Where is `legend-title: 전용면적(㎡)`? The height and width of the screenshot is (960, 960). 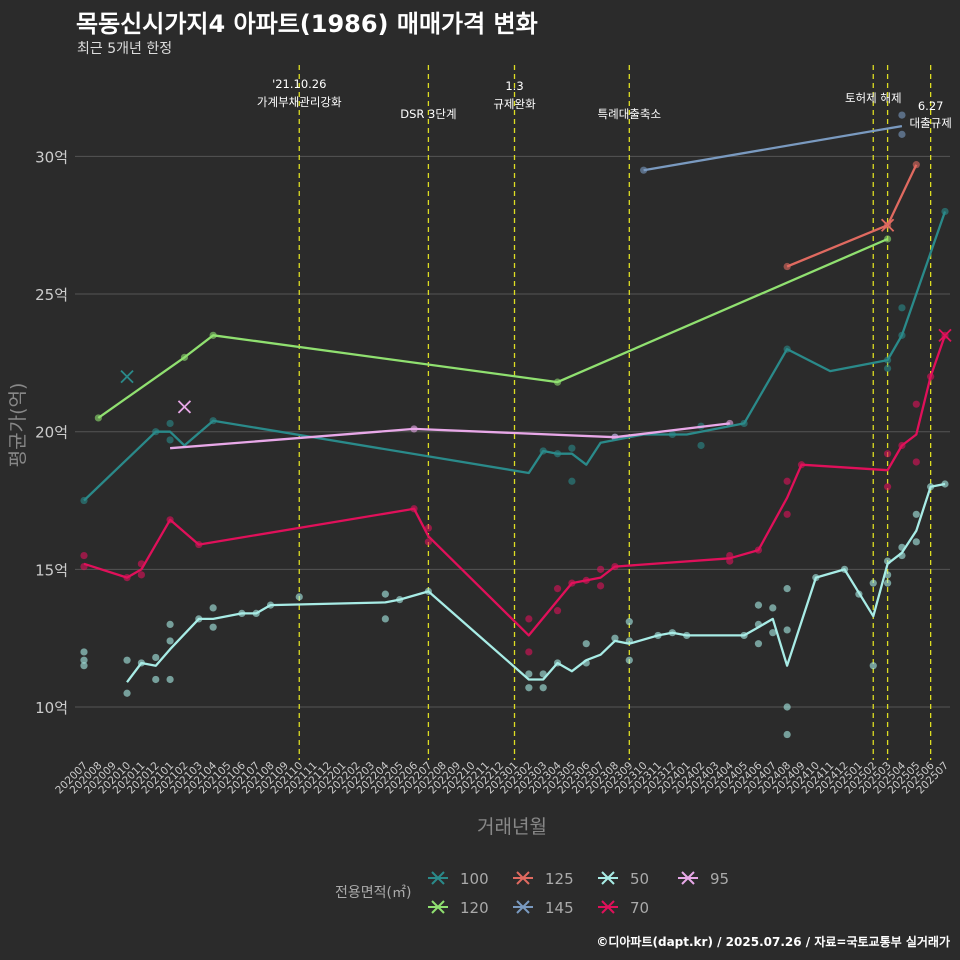 legend-title: 전용면적(㎡) is located at coordinates (373, 893).